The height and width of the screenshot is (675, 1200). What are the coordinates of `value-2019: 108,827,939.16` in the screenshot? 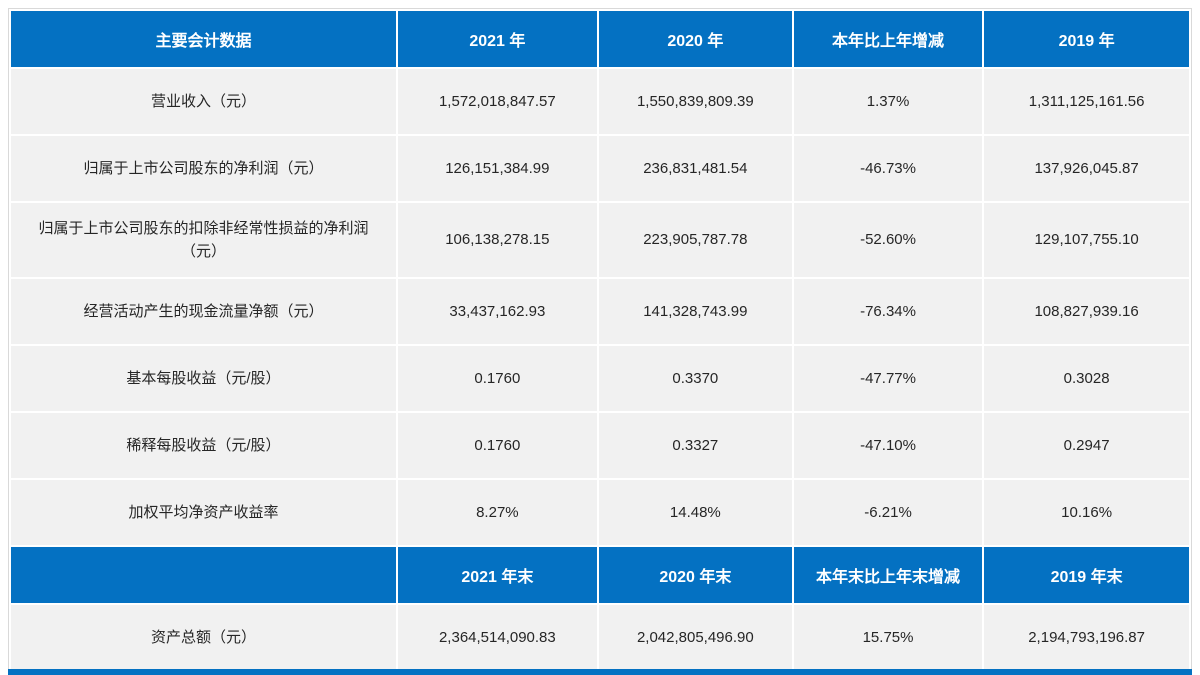 It's located at (1086, 311).